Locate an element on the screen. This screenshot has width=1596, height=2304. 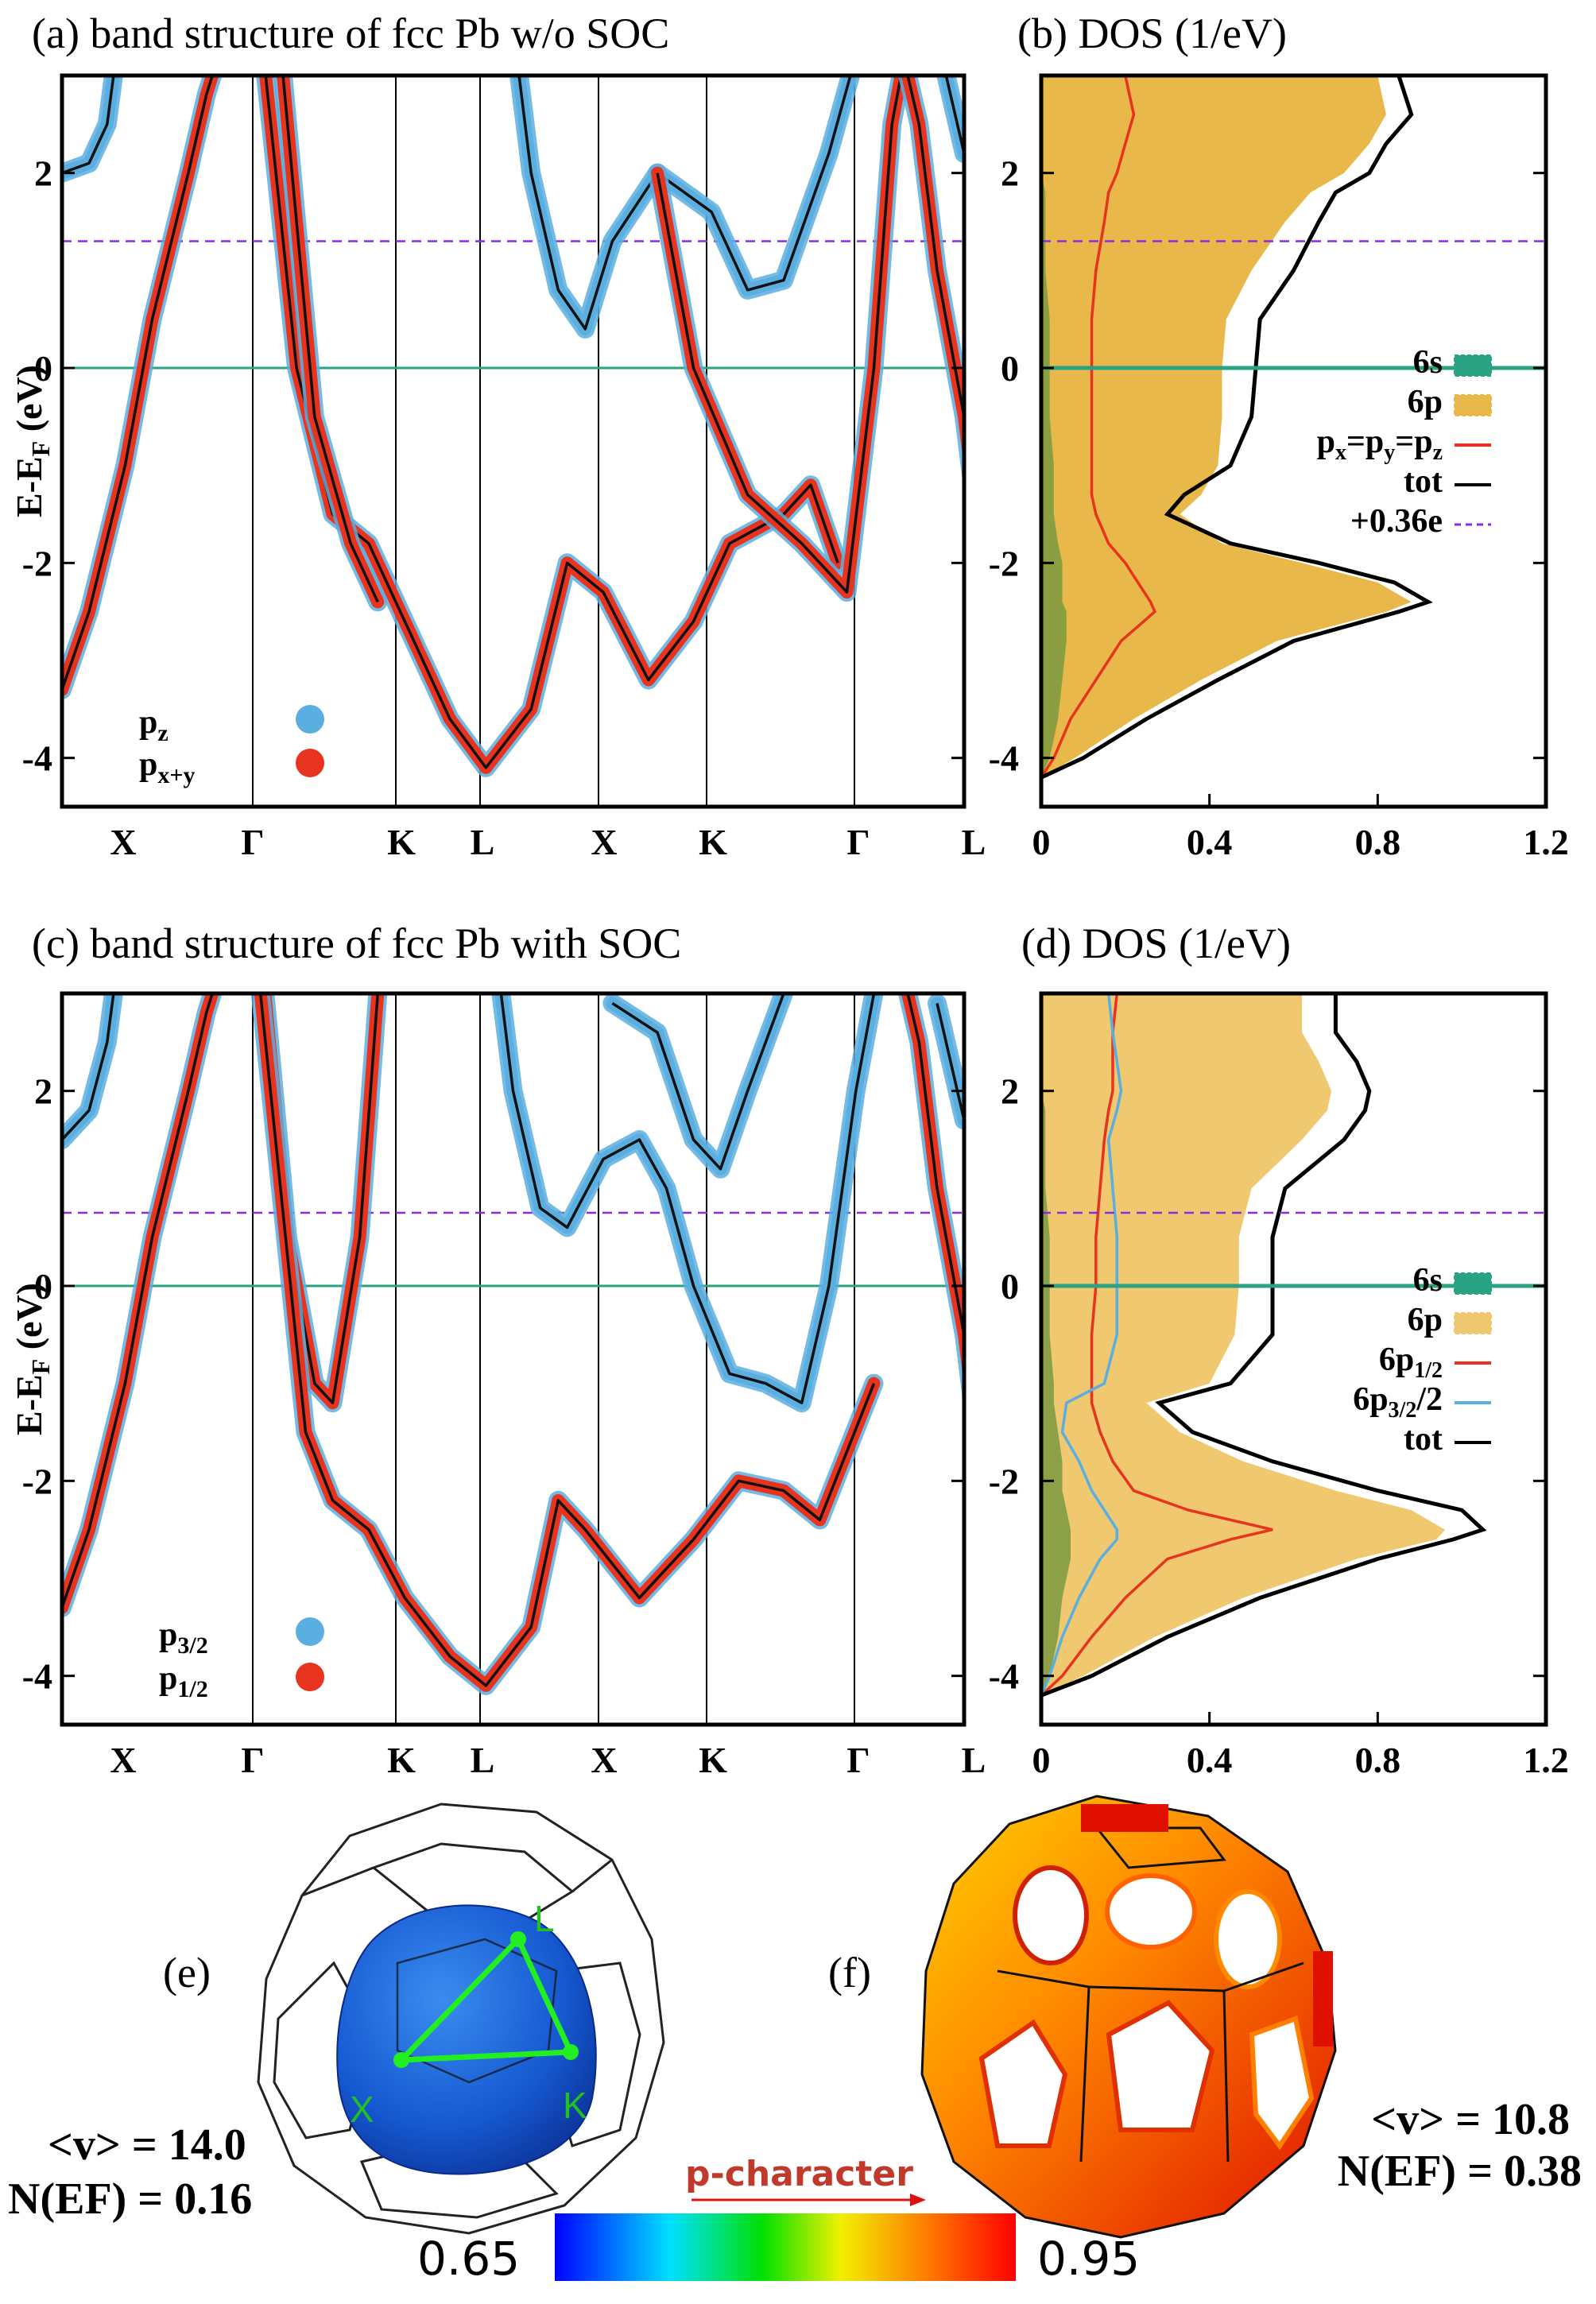
fs-face-right is located at coordinates (1323, 1998).